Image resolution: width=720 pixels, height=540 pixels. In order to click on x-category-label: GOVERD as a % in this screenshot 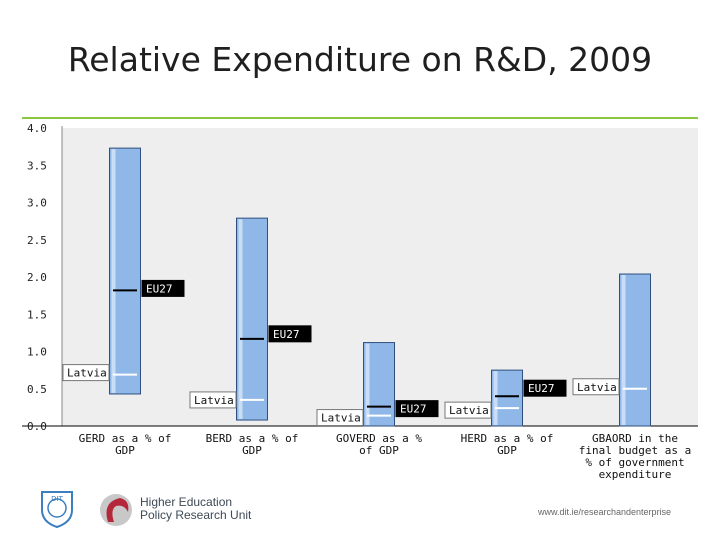, I will do `click(379, 438)`.